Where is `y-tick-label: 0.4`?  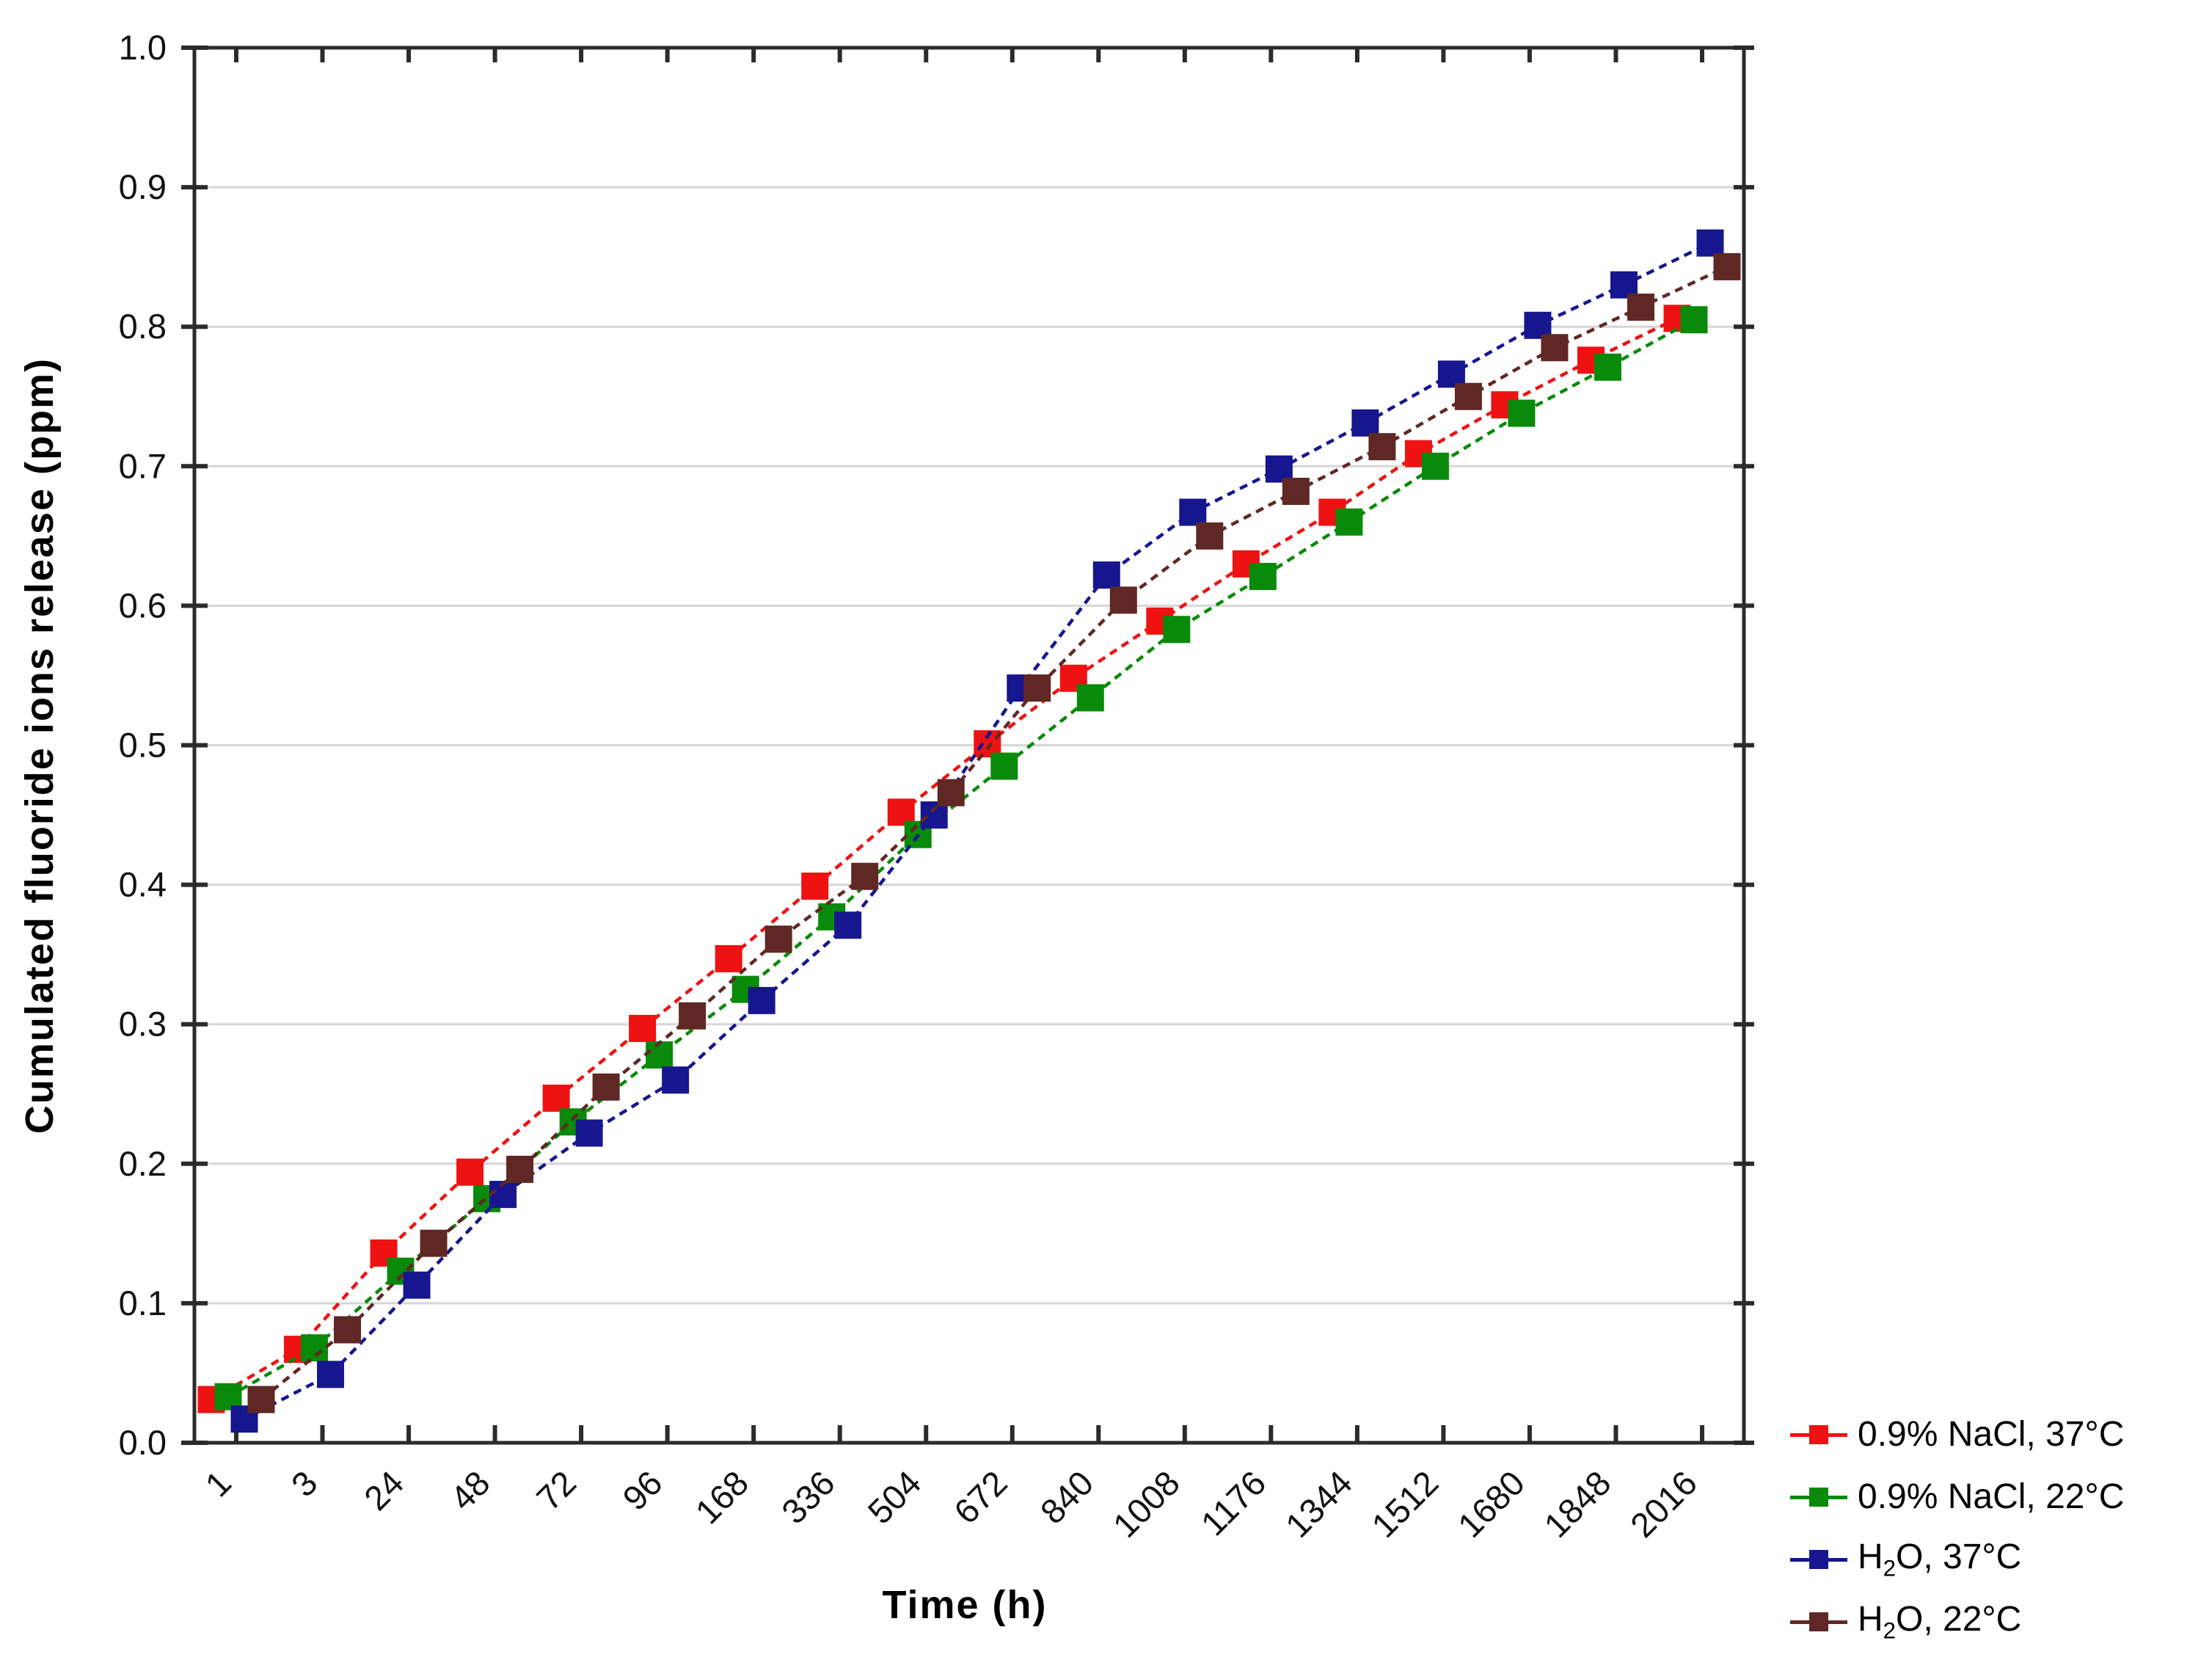 y-tick-label: 0.4 is located at coordinates (143, 884).